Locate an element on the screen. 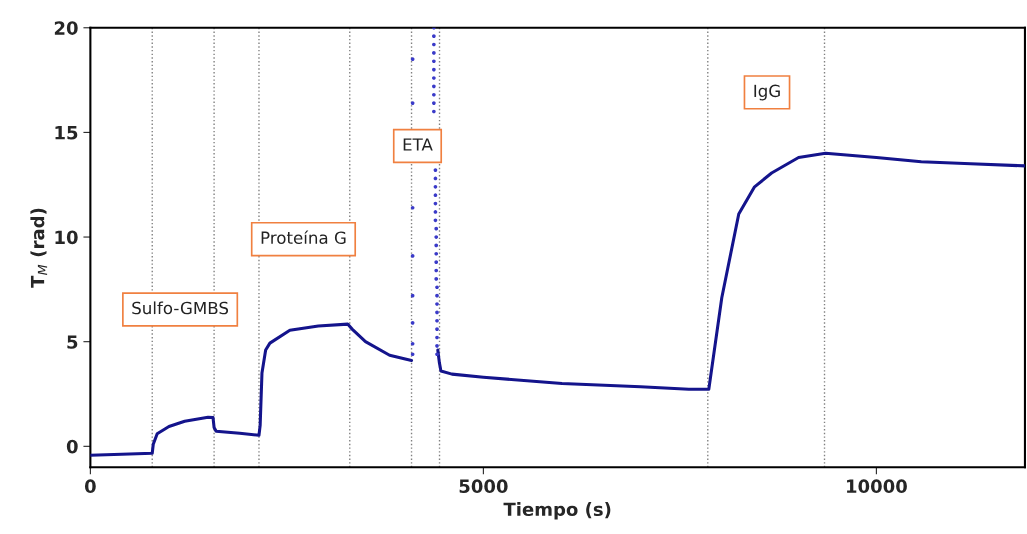  y-tick-label: 0 is located at coordinates (72, 446).